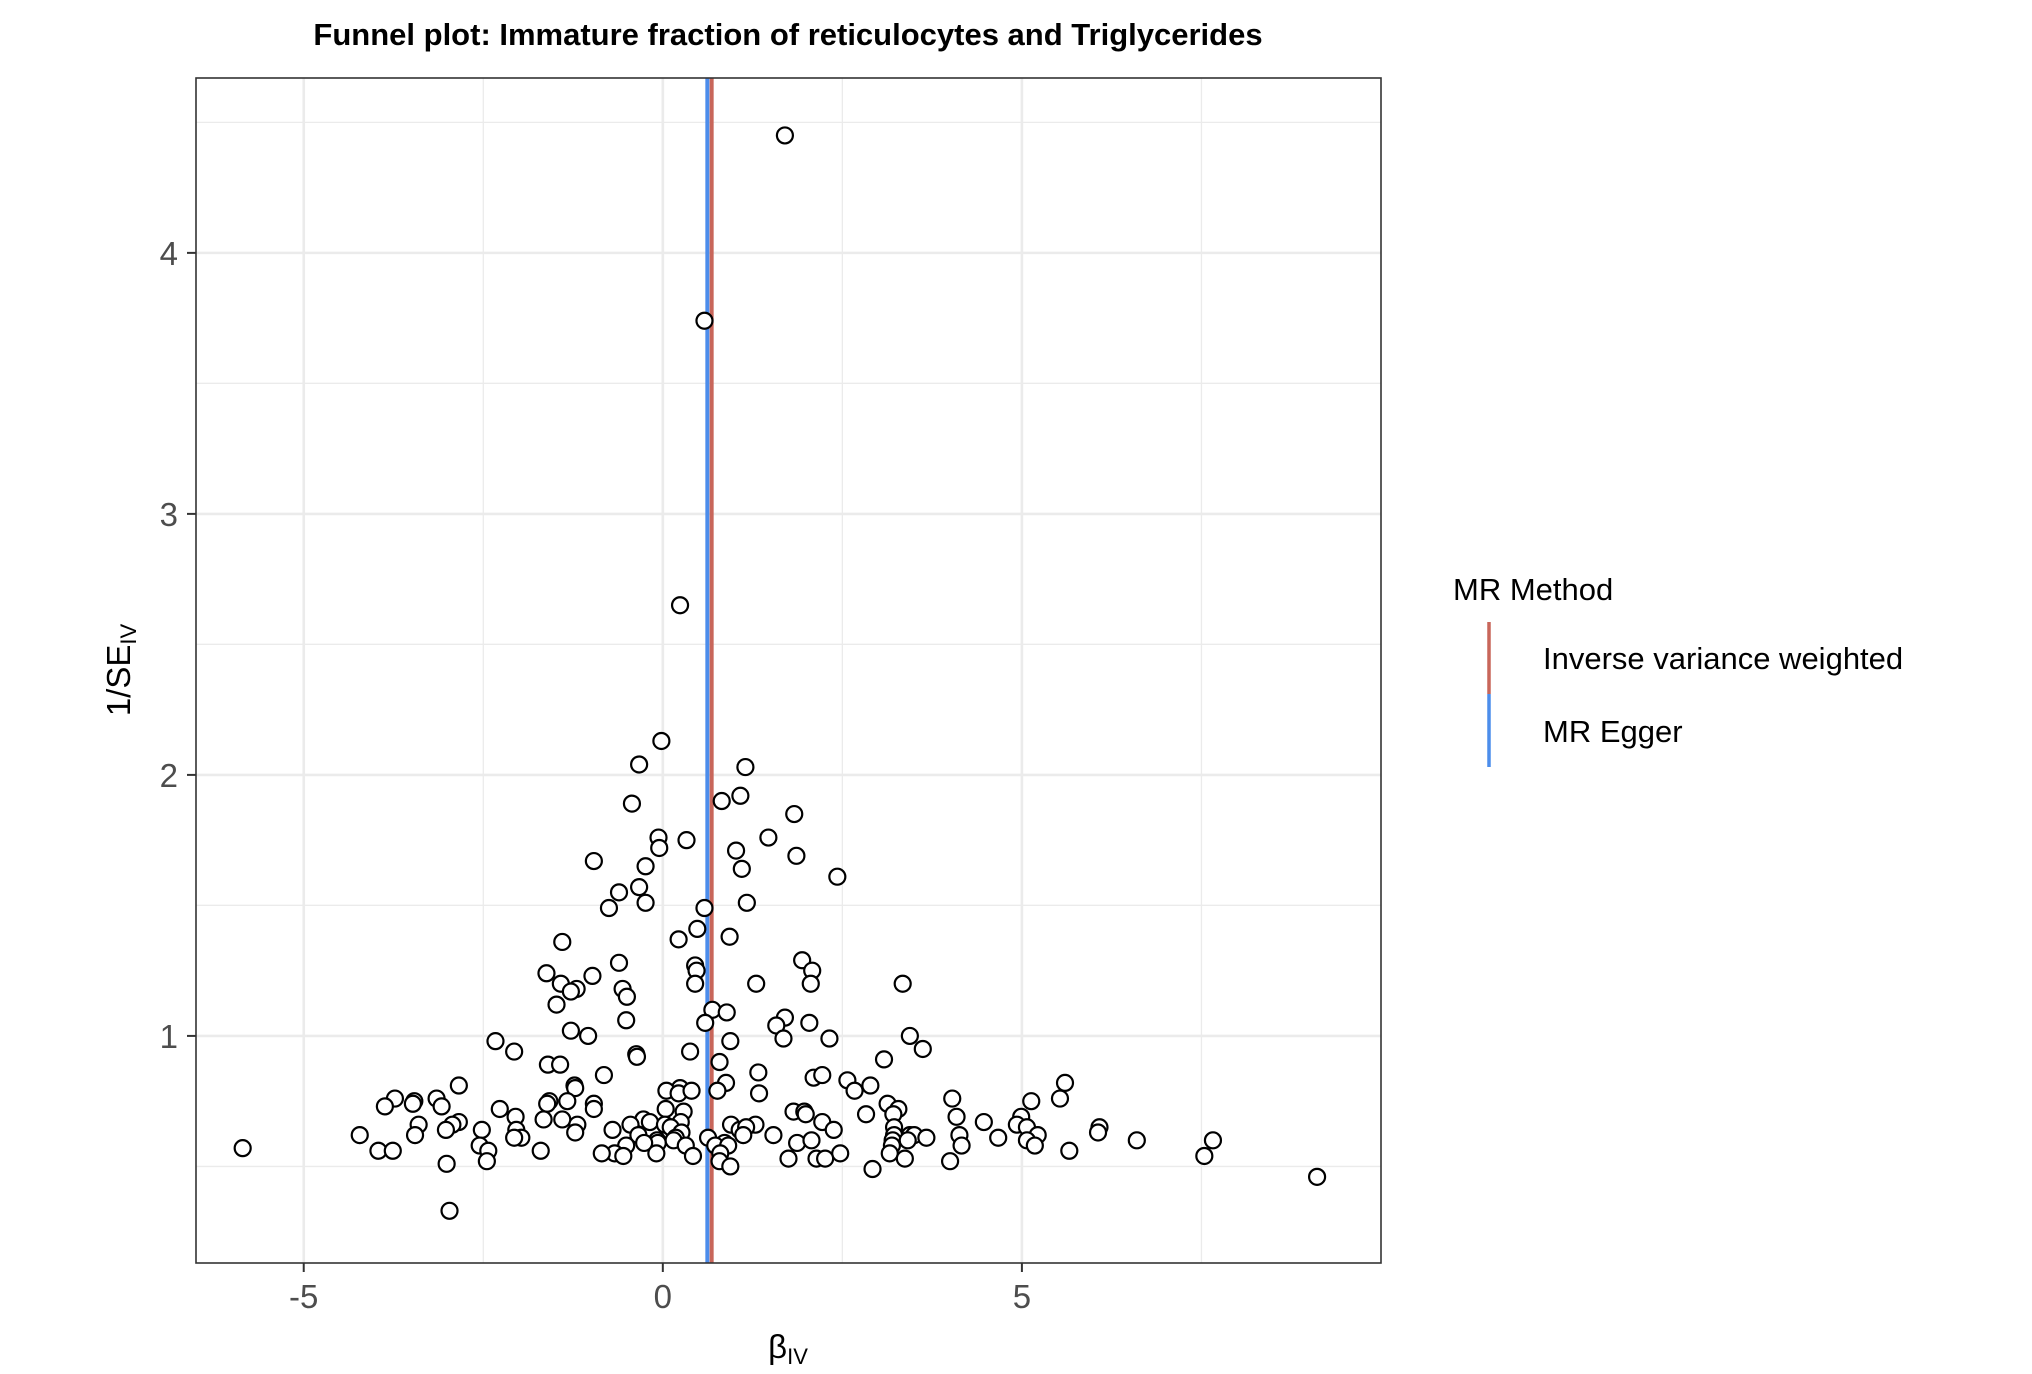  What do you see at coordinates (663, 1296) in the screenshot?
I see `x-tick-label: 0` at bounding box center [663, 1296].